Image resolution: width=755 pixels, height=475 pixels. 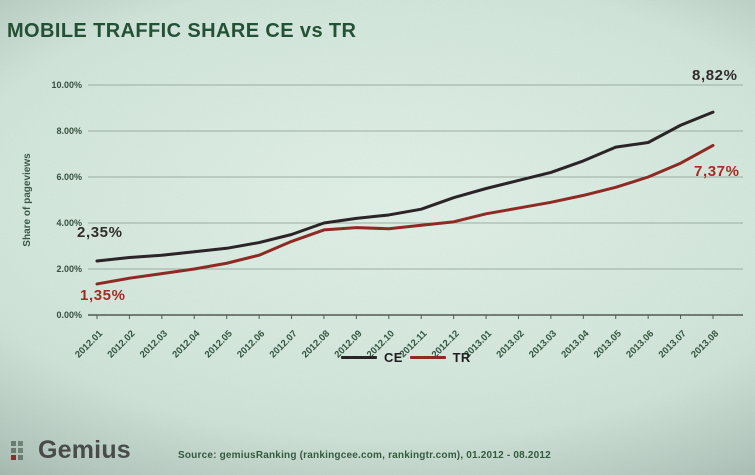 What do you see at coordinates (89, 344) in the screenshot?
I see `x-tick-label: 2012.01` at bounding box center [89, 344].